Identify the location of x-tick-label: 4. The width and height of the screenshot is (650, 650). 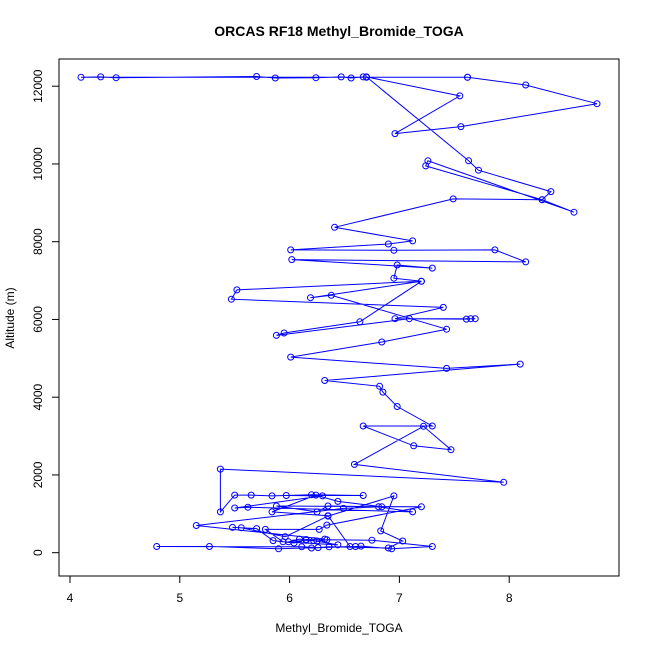
(70, 598).